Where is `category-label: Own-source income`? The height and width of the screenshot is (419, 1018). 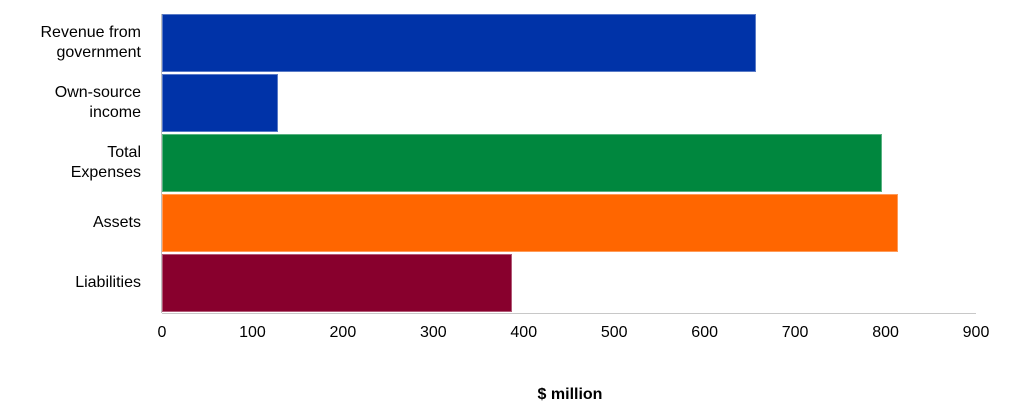
category-label: Own-source income is located at coordinates (97, 102).